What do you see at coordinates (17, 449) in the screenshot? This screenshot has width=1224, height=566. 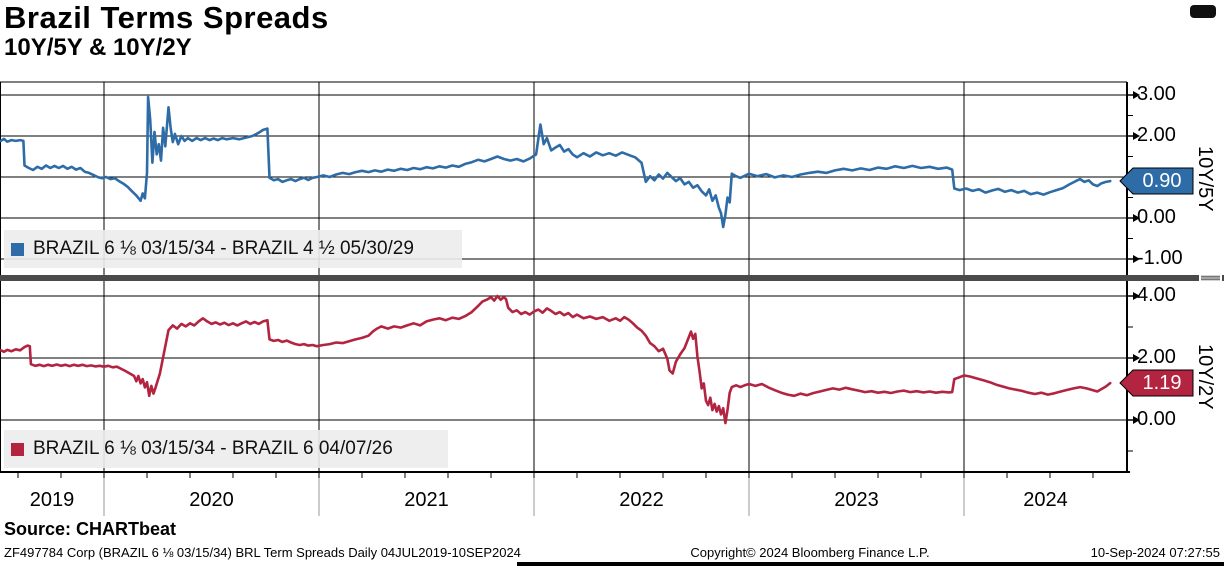 I see `red-swatch-icon` at bounding box center [17, 449].